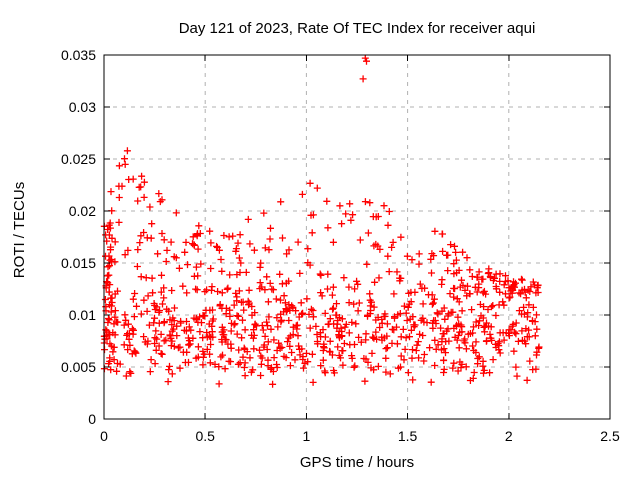 The width and height of the screenshot is (640, 480). I want to click on x-tick-label: 1, so click(306, 436).